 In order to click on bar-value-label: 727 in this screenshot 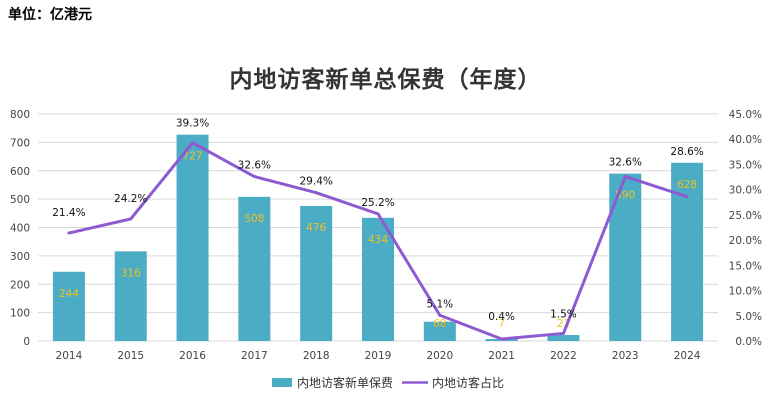, I will do `click(193, 157)`.